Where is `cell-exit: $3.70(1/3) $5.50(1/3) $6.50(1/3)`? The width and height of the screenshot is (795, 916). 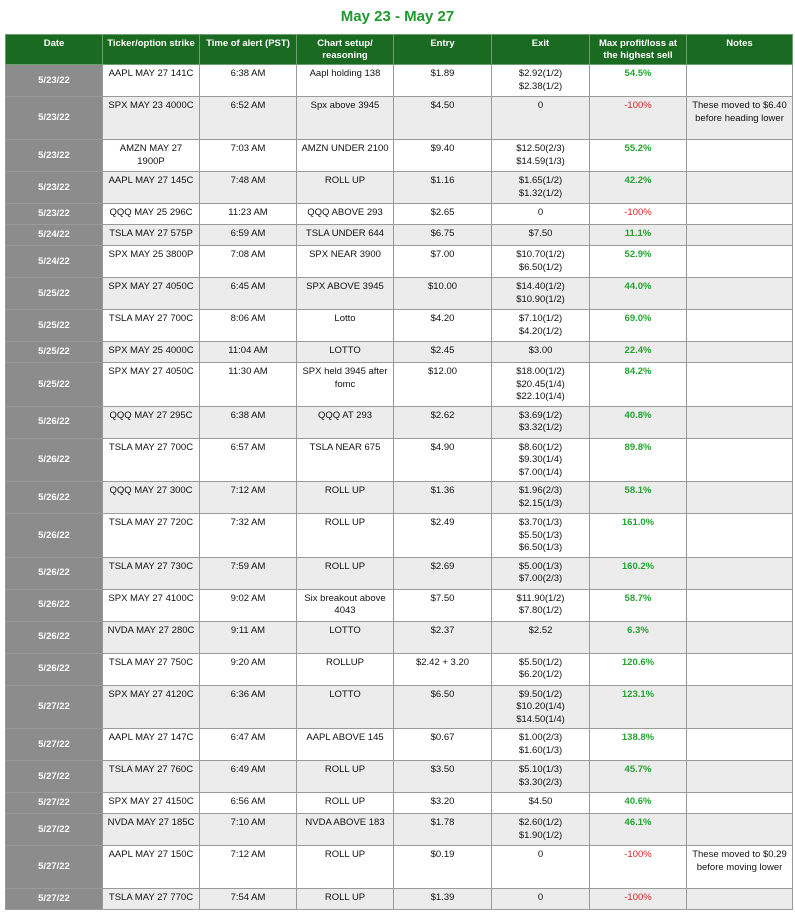
cell-exit: $3.70(1/3) $5.50(1/3) $6.50(1/3) is located at coordinates (540, 535).